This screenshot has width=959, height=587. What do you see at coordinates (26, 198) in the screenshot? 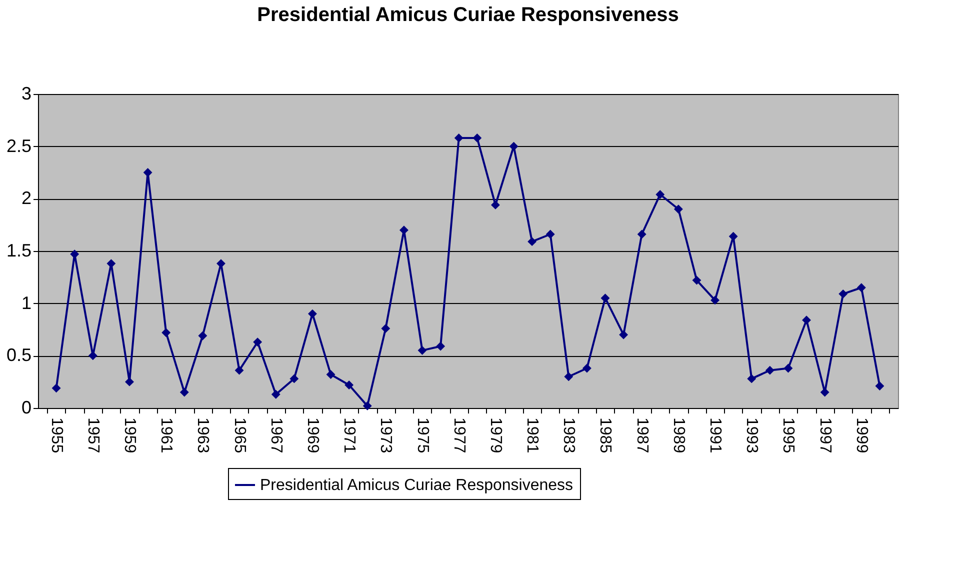
I see `y-tick-label: 2` at bounding box center [26, 198].